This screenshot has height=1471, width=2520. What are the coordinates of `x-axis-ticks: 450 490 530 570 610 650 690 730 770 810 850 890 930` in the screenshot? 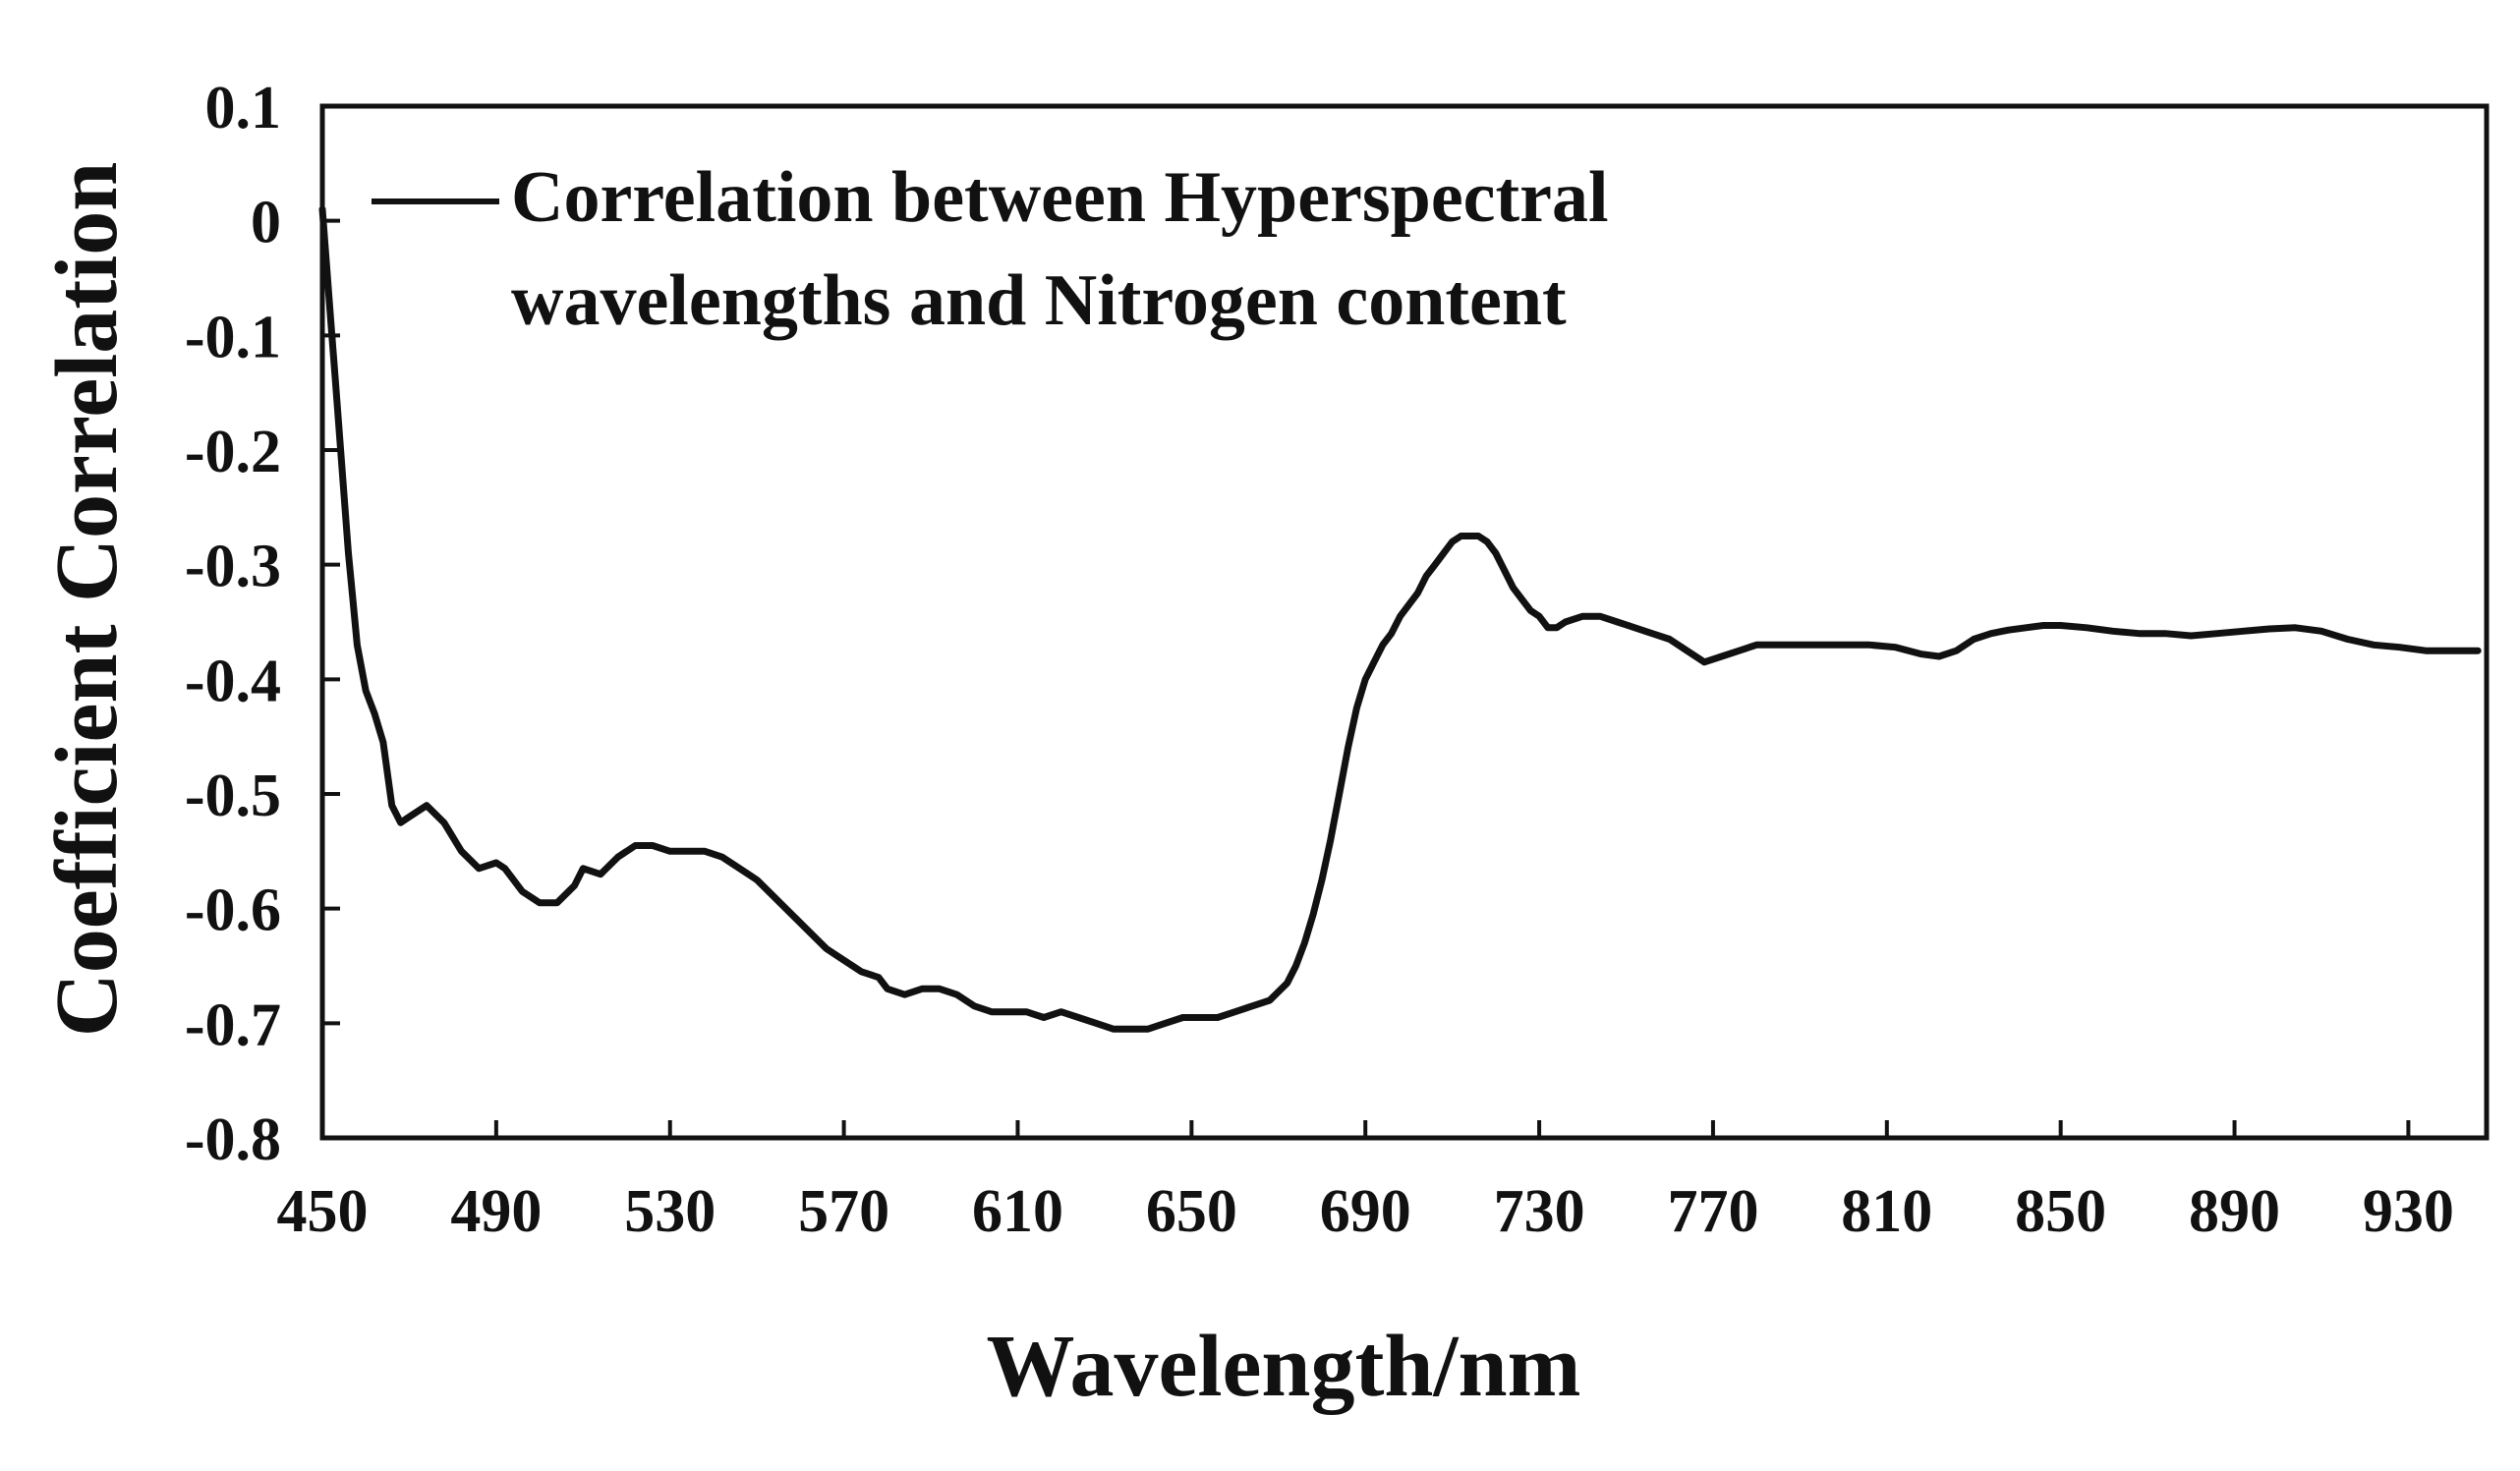 It's located at (1365, 1182).